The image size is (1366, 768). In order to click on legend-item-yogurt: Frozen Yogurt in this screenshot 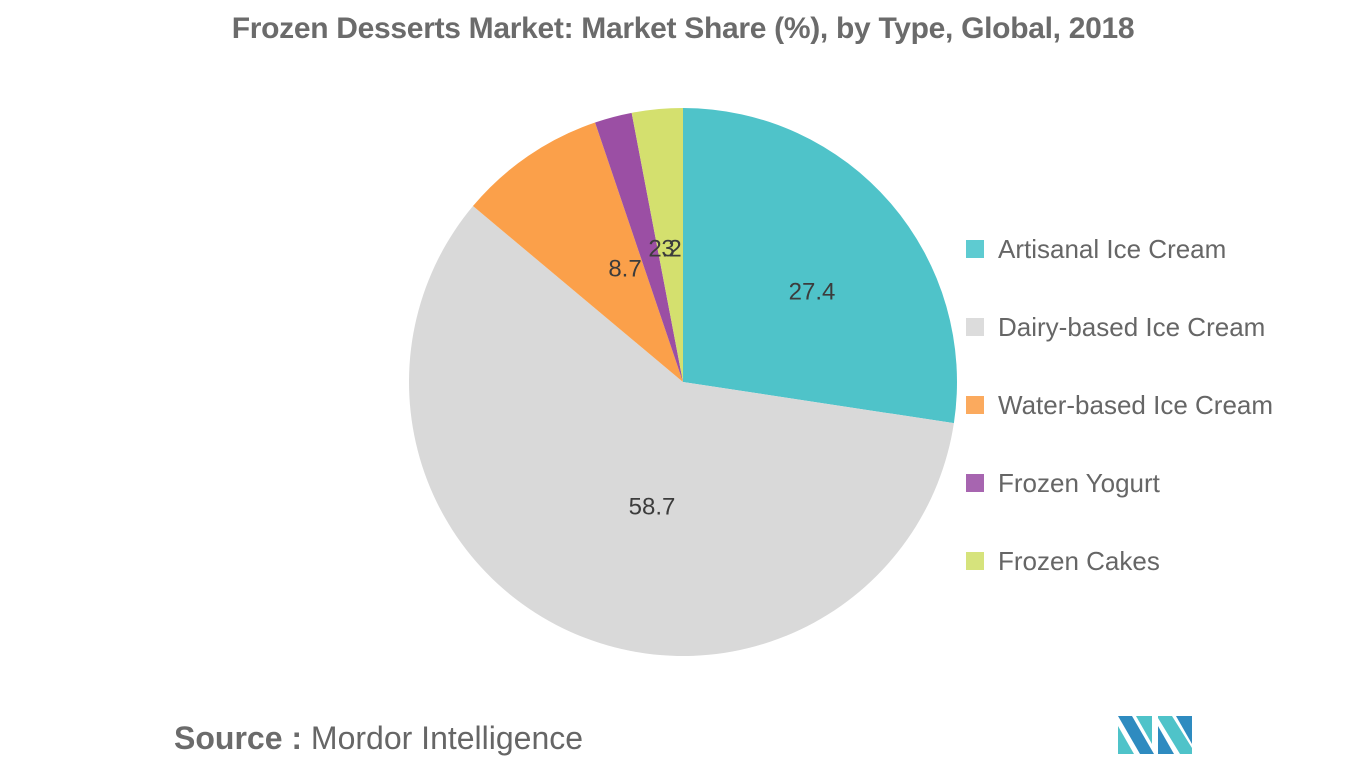, I will do `click(1119, 483)`.